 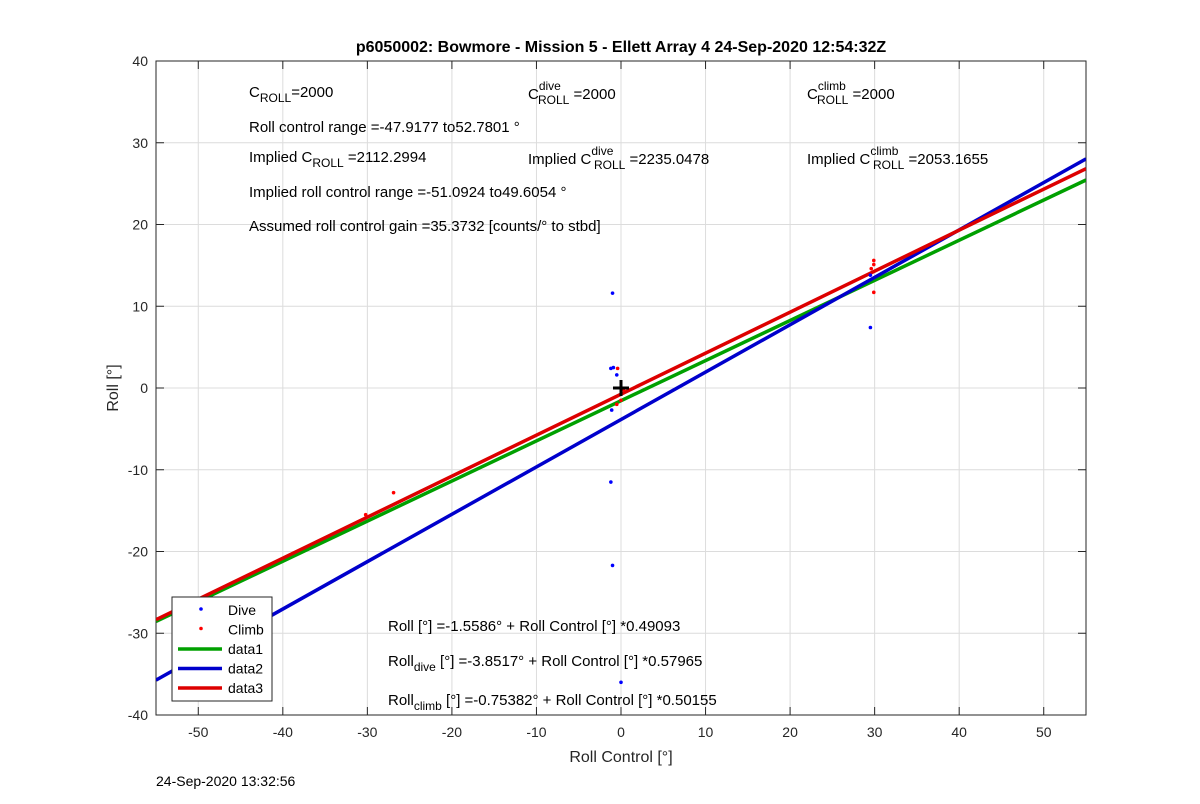 I want to click on c-roll-dive-annotation: Cdive ROLL =2000, so click(x=572, y=93).